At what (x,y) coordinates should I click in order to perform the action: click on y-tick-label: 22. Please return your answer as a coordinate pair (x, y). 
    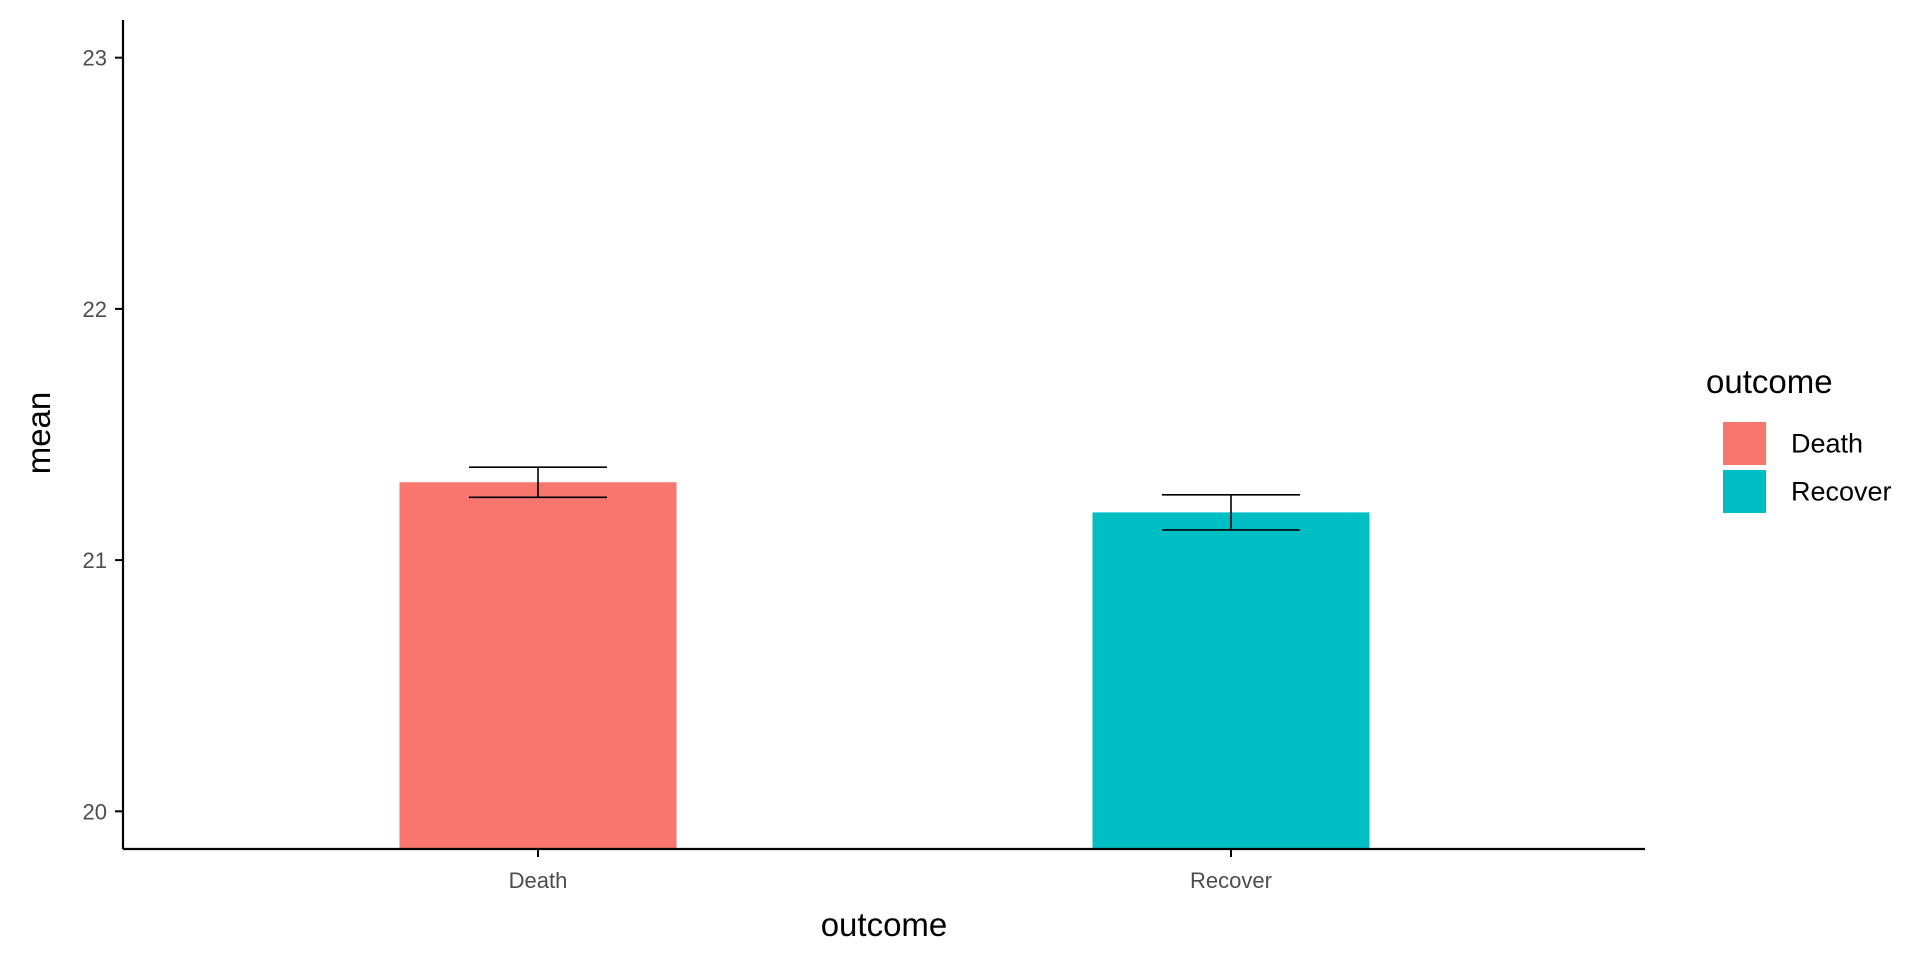
    Looking at the image, I should click on (95, 309).